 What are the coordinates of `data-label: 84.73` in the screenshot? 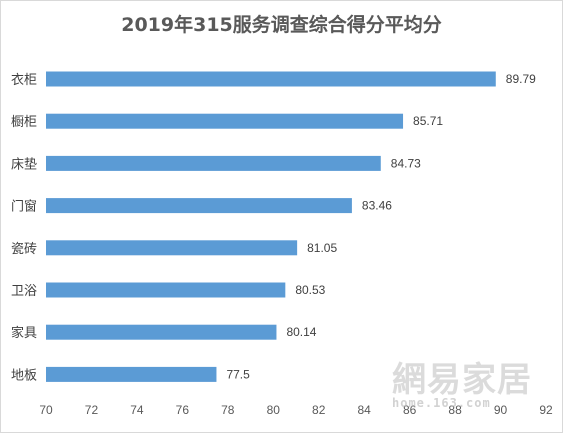 It's located at (406, 163).